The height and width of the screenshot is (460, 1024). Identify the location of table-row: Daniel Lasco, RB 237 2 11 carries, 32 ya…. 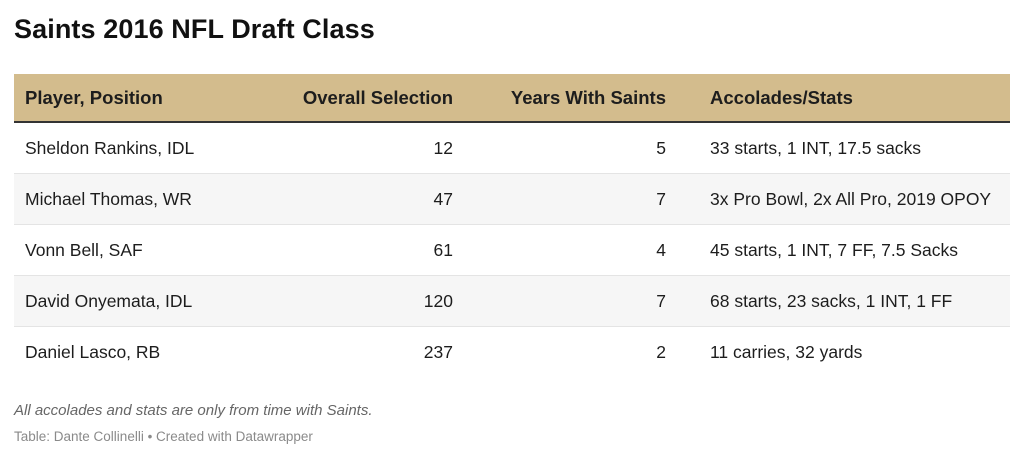
(512, 352).